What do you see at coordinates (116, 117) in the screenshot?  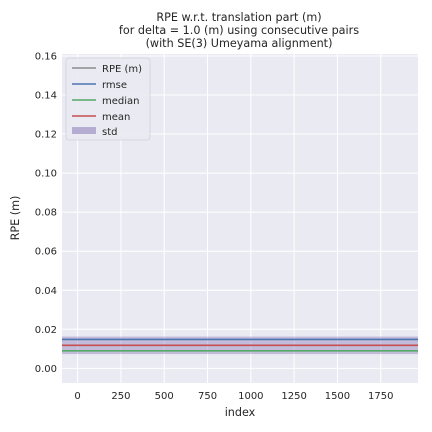 I see `legend-label-mean: mean` at bounding box center [116, 117].